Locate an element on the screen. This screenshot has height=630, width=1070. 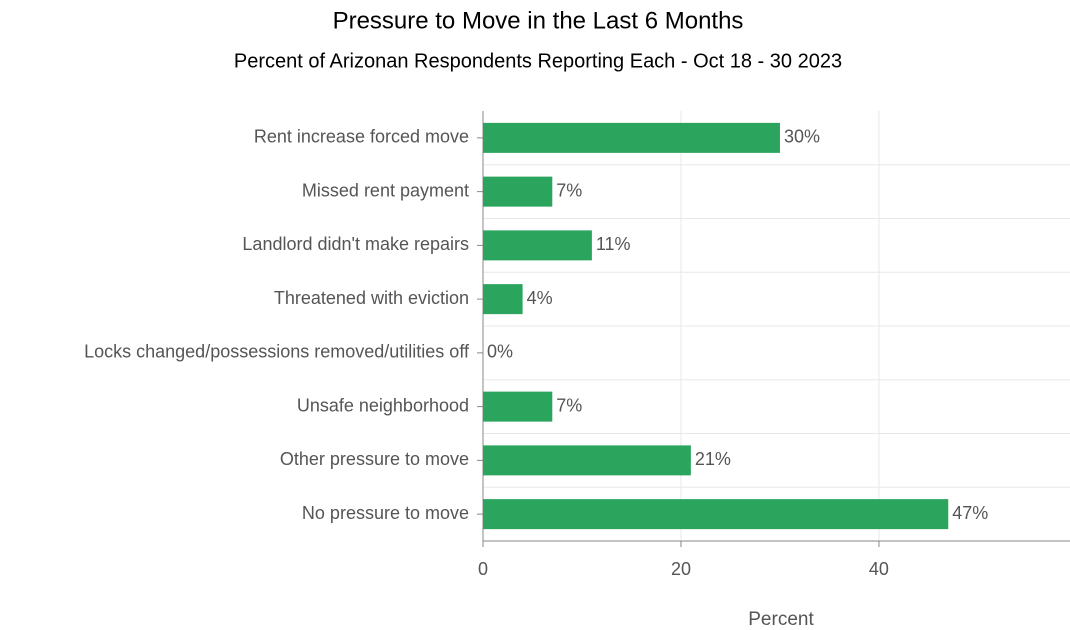
y-tick-label: Landlord didn't make repairs is located at coordinates (355, 244).